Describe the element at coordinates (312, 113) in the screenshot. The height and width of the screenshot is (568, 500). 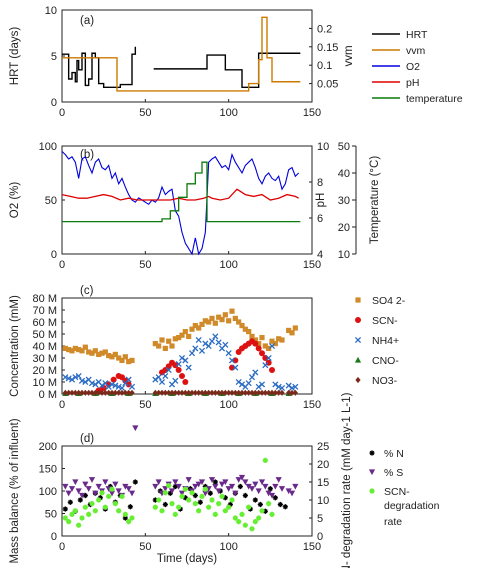
I see `panel-a-xtick-label: 150` at that location.